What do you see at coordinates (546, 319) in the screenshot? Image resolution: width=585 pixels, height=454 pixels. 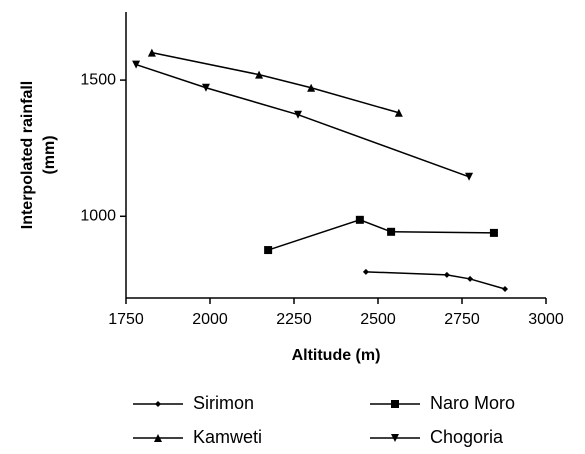 I see `x-tick-label: 3000` at bounding box center [546, 319].